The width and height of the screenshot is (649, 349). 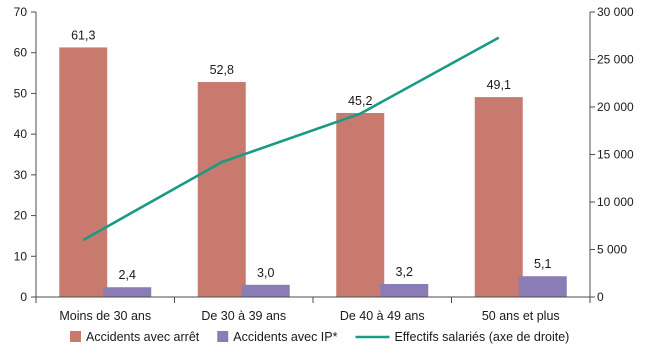 I want to click on left-tick-label: 40, so click(x=21, y=134).